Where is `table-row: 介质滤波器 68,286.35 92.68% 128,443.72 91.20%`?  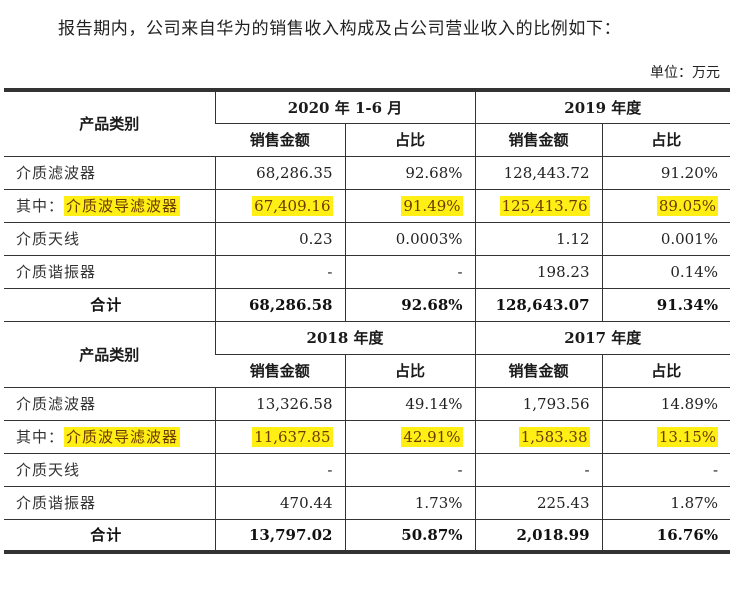 table-row: 介质滤波器 68,286.35 92.68% 128,443.72 91.20% is located at coordinates (367, 172).